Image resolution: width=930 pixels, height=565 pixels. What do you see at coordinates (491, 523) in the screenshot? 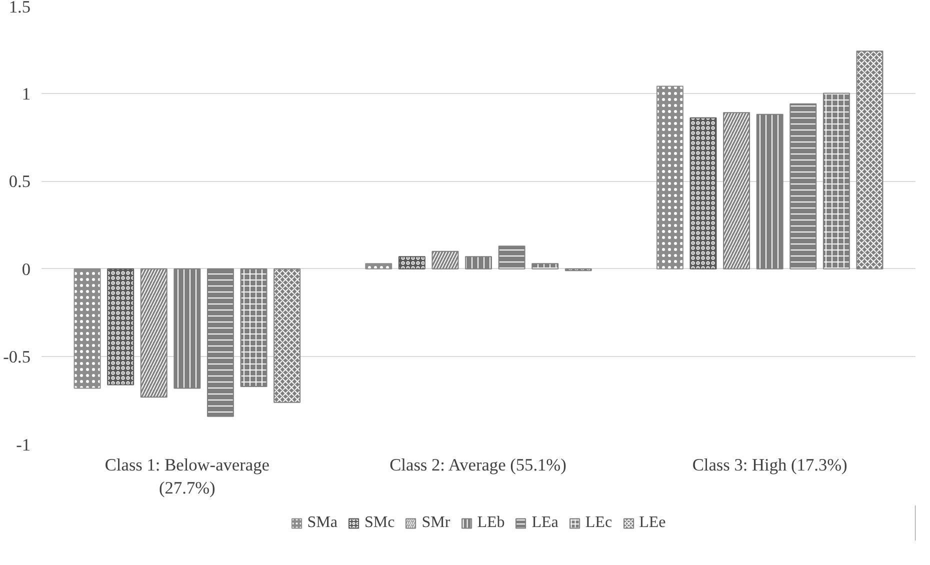
I see `legend-label: LEb` at bounding box center [491, 523].